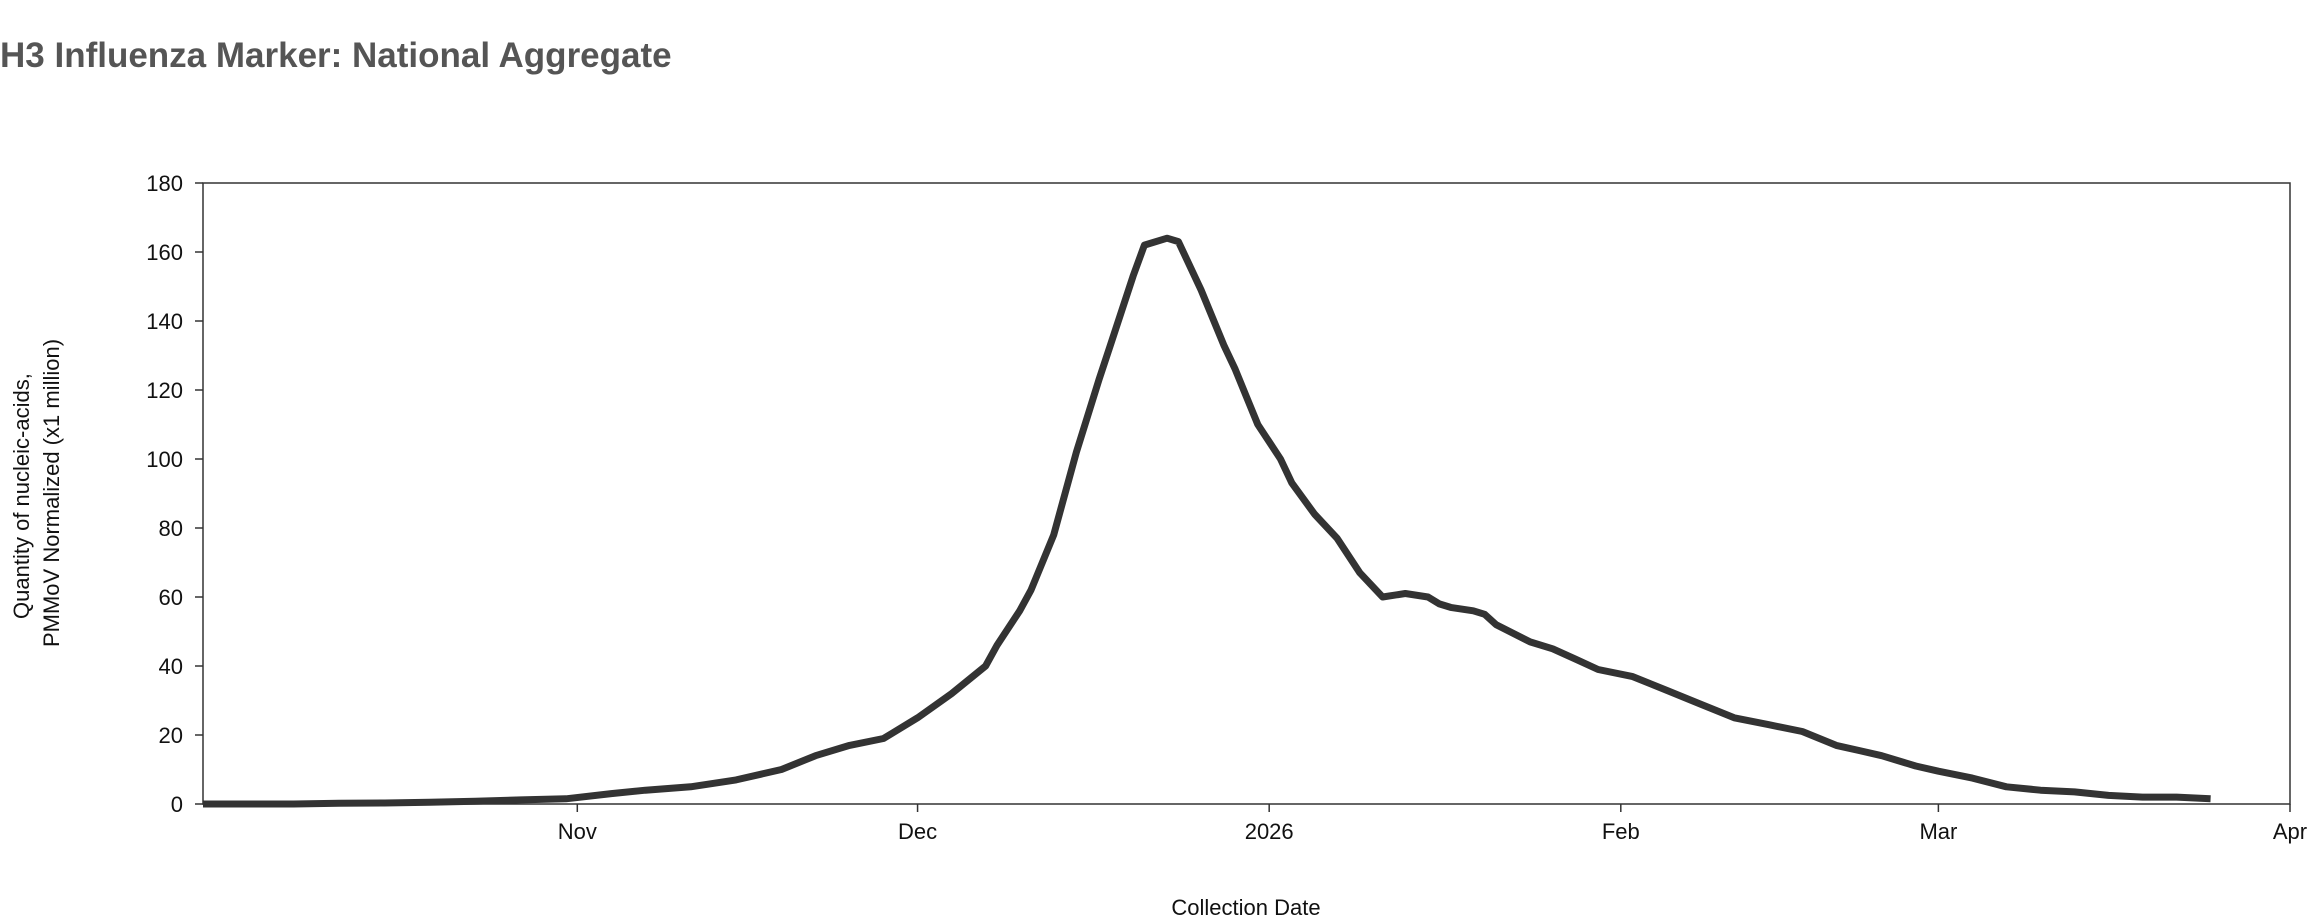 The width and height of the screenshot is (2324, 921). I want to click on y-axis-label-line-1: Quantity of nucleic-acids,, so click(21, 496).